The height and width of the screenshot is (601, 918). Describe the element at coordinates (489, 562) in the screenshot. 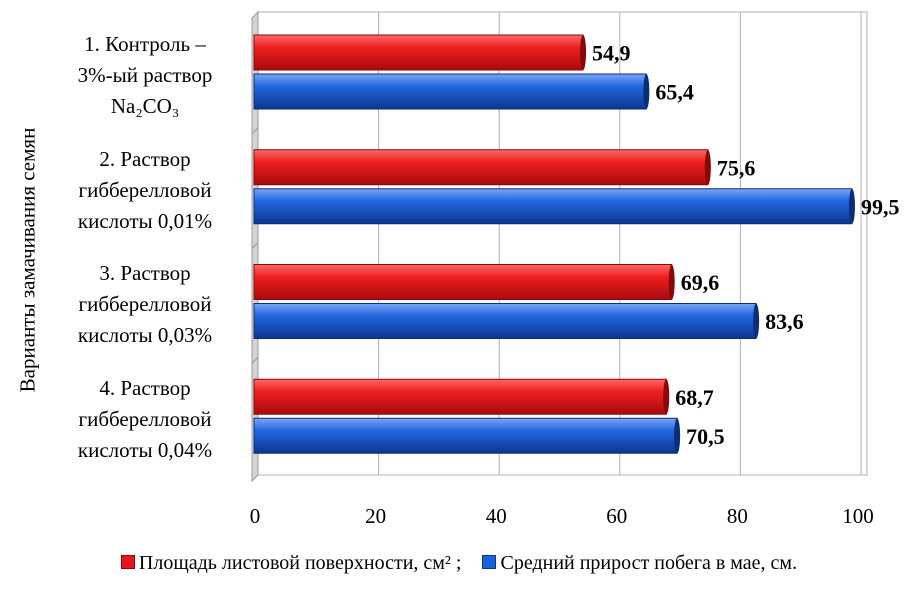

I see `legend-swatch-blue-icon` at that location.